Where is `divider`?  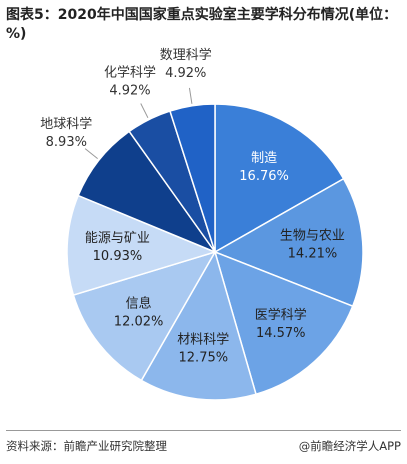
divider is located at coordinates (203, 430).